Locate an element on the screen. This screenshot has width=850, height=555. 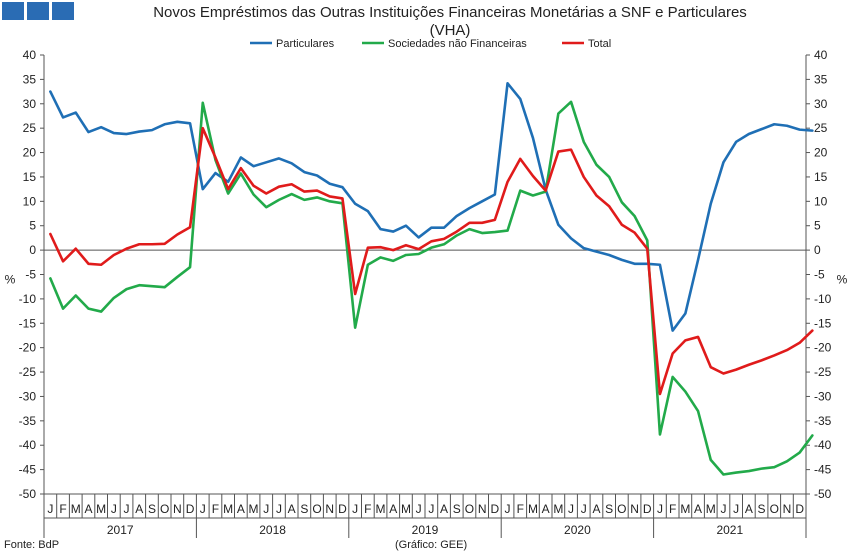
y-tick-label-right: 35 is located at coordinates (821, 79).